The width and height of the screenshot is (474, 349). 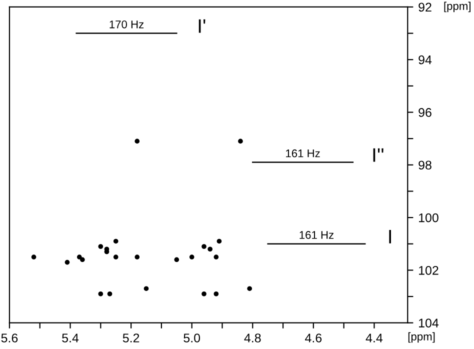 I want to click on annotation: 170 Hz, so click(x=127, y=24).